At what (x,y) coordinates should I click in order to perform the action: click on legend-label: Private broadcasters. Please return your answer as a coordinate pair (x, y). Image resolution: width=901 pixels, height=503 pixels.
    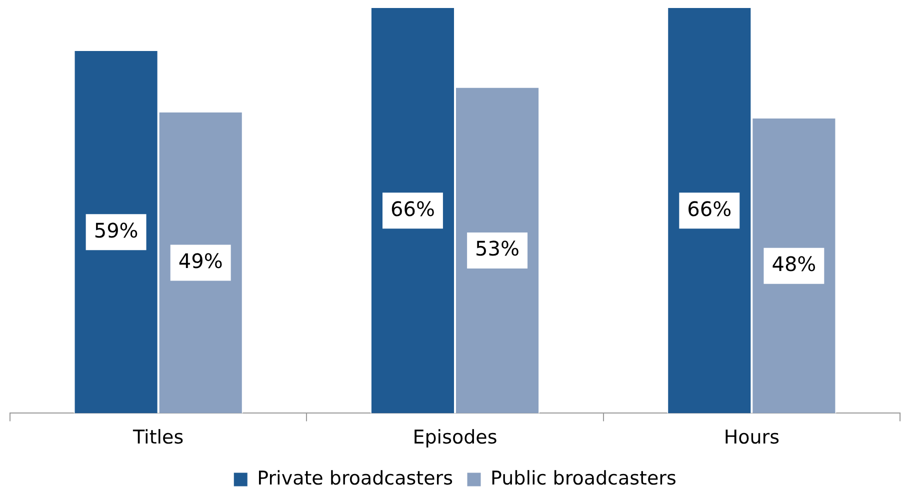
    Looking at the image, I should click on (355, 478).